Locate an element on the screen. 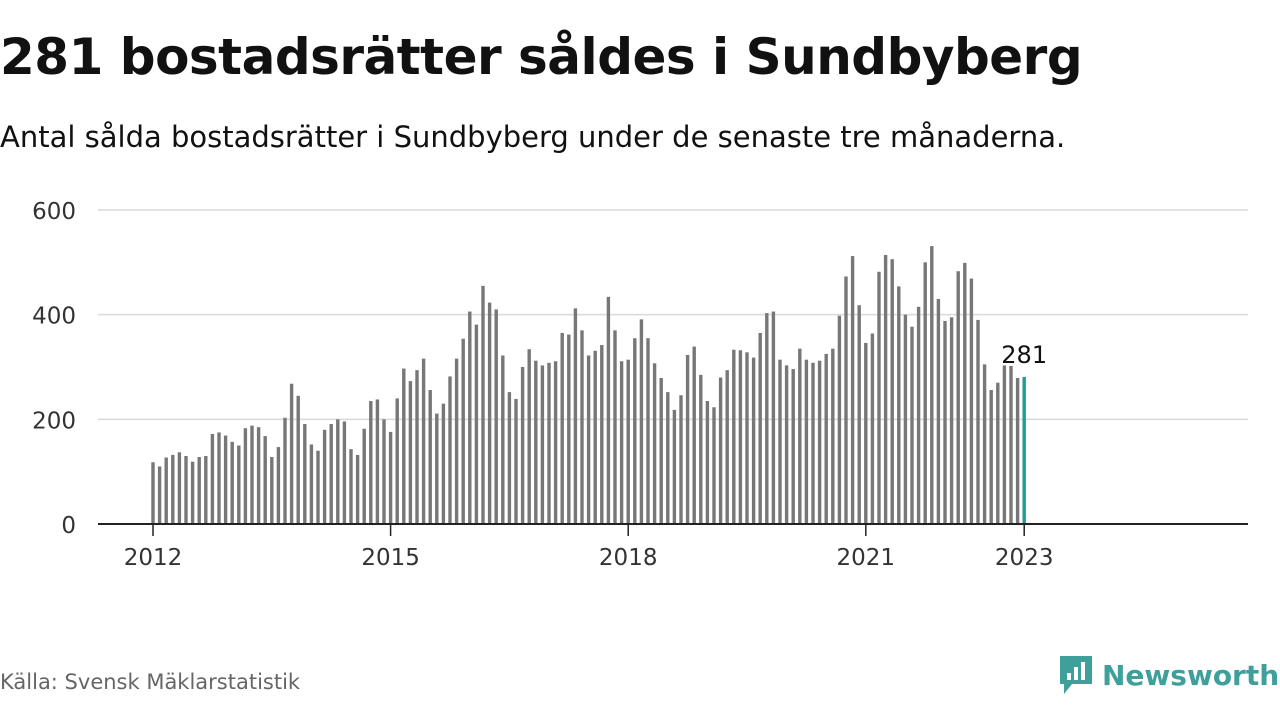 This screenshot has width=1280, height=720. y-tick-label: 200 is located at coordinates (54, 421).